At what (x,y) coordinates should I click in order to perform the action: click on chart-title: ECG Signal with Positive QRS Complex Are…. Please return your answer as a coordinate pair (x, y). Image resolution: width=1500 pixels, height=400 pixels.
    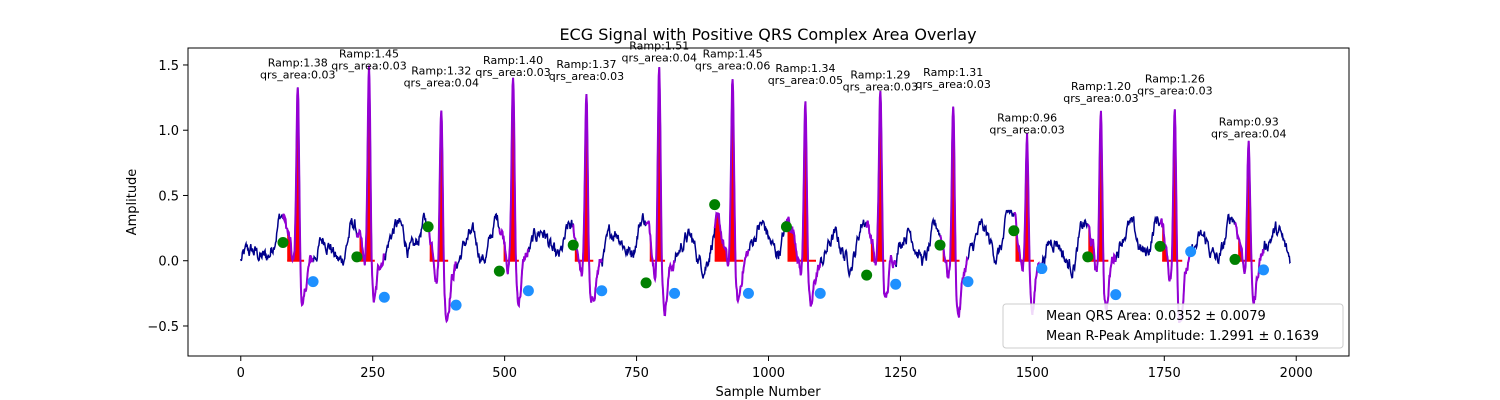
    Looking at the image, I should click on (767, 34).